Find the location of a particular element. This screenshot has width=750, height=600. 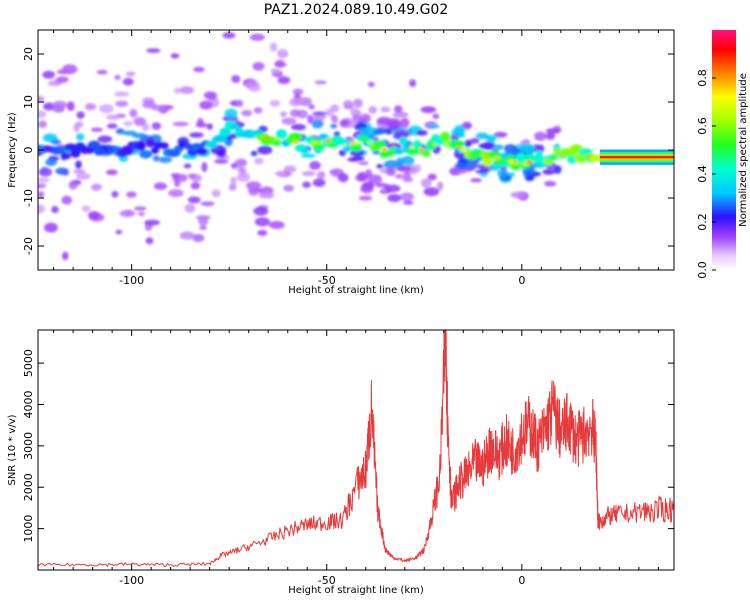

spectrogram-xlabel: Height of straight line (km) is located at coordinates (356, 290).